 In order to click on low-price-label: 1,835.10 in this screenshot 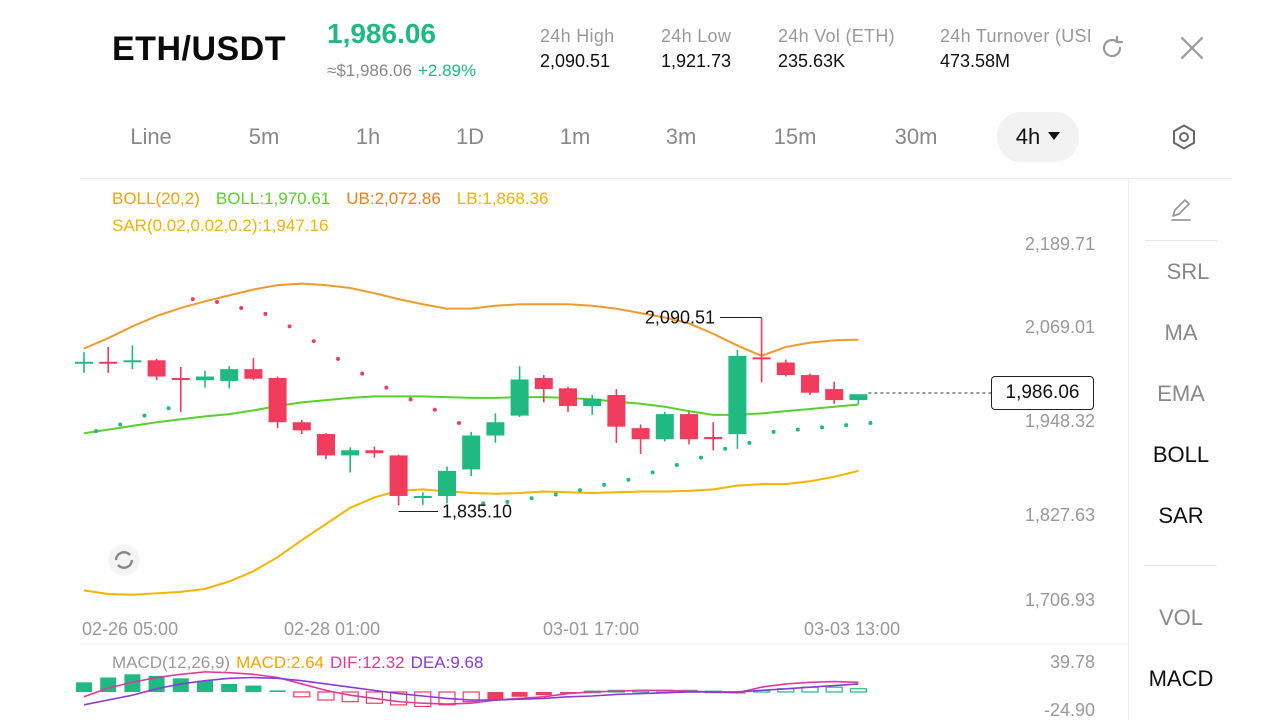, I will do `click(477, 512)`.